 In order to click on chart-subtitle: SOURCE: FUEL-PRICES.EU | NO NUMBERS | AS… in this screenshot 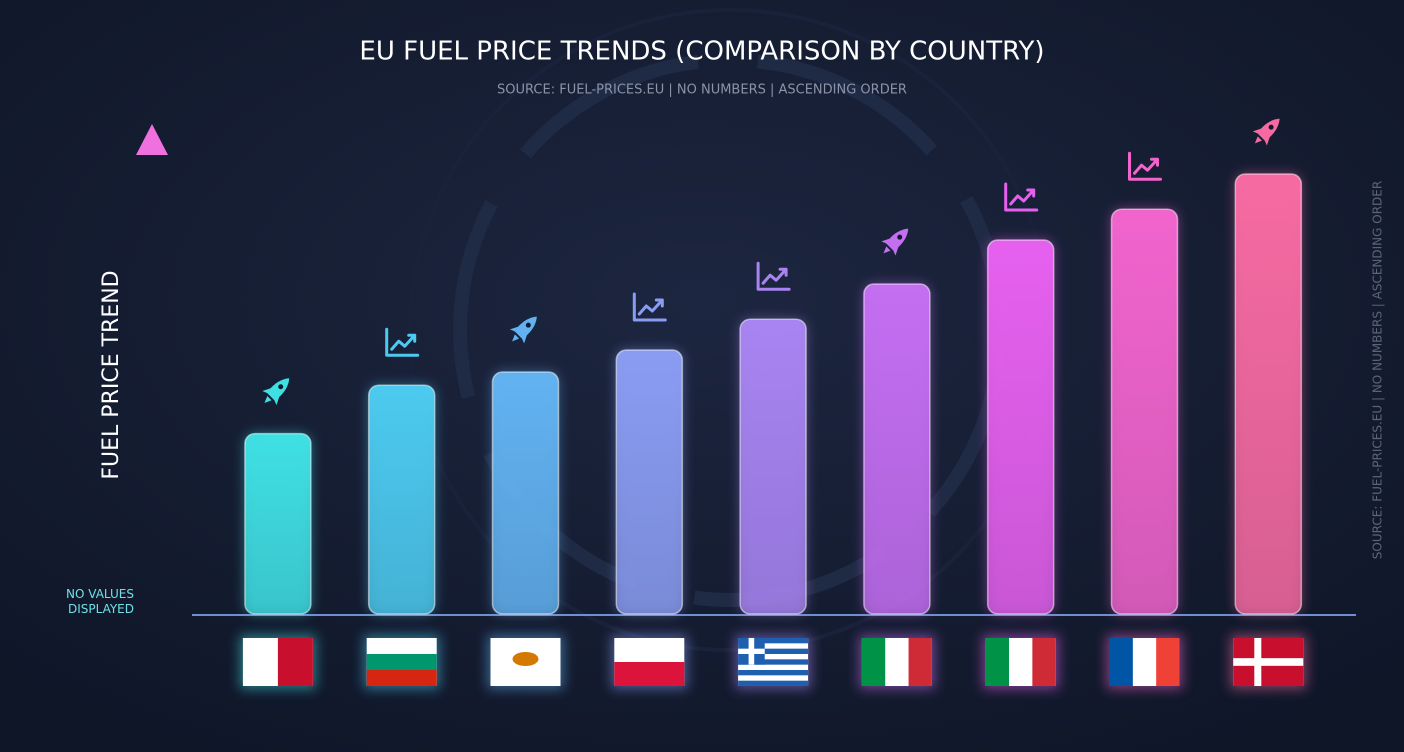, I will do `click(702, 90)`.